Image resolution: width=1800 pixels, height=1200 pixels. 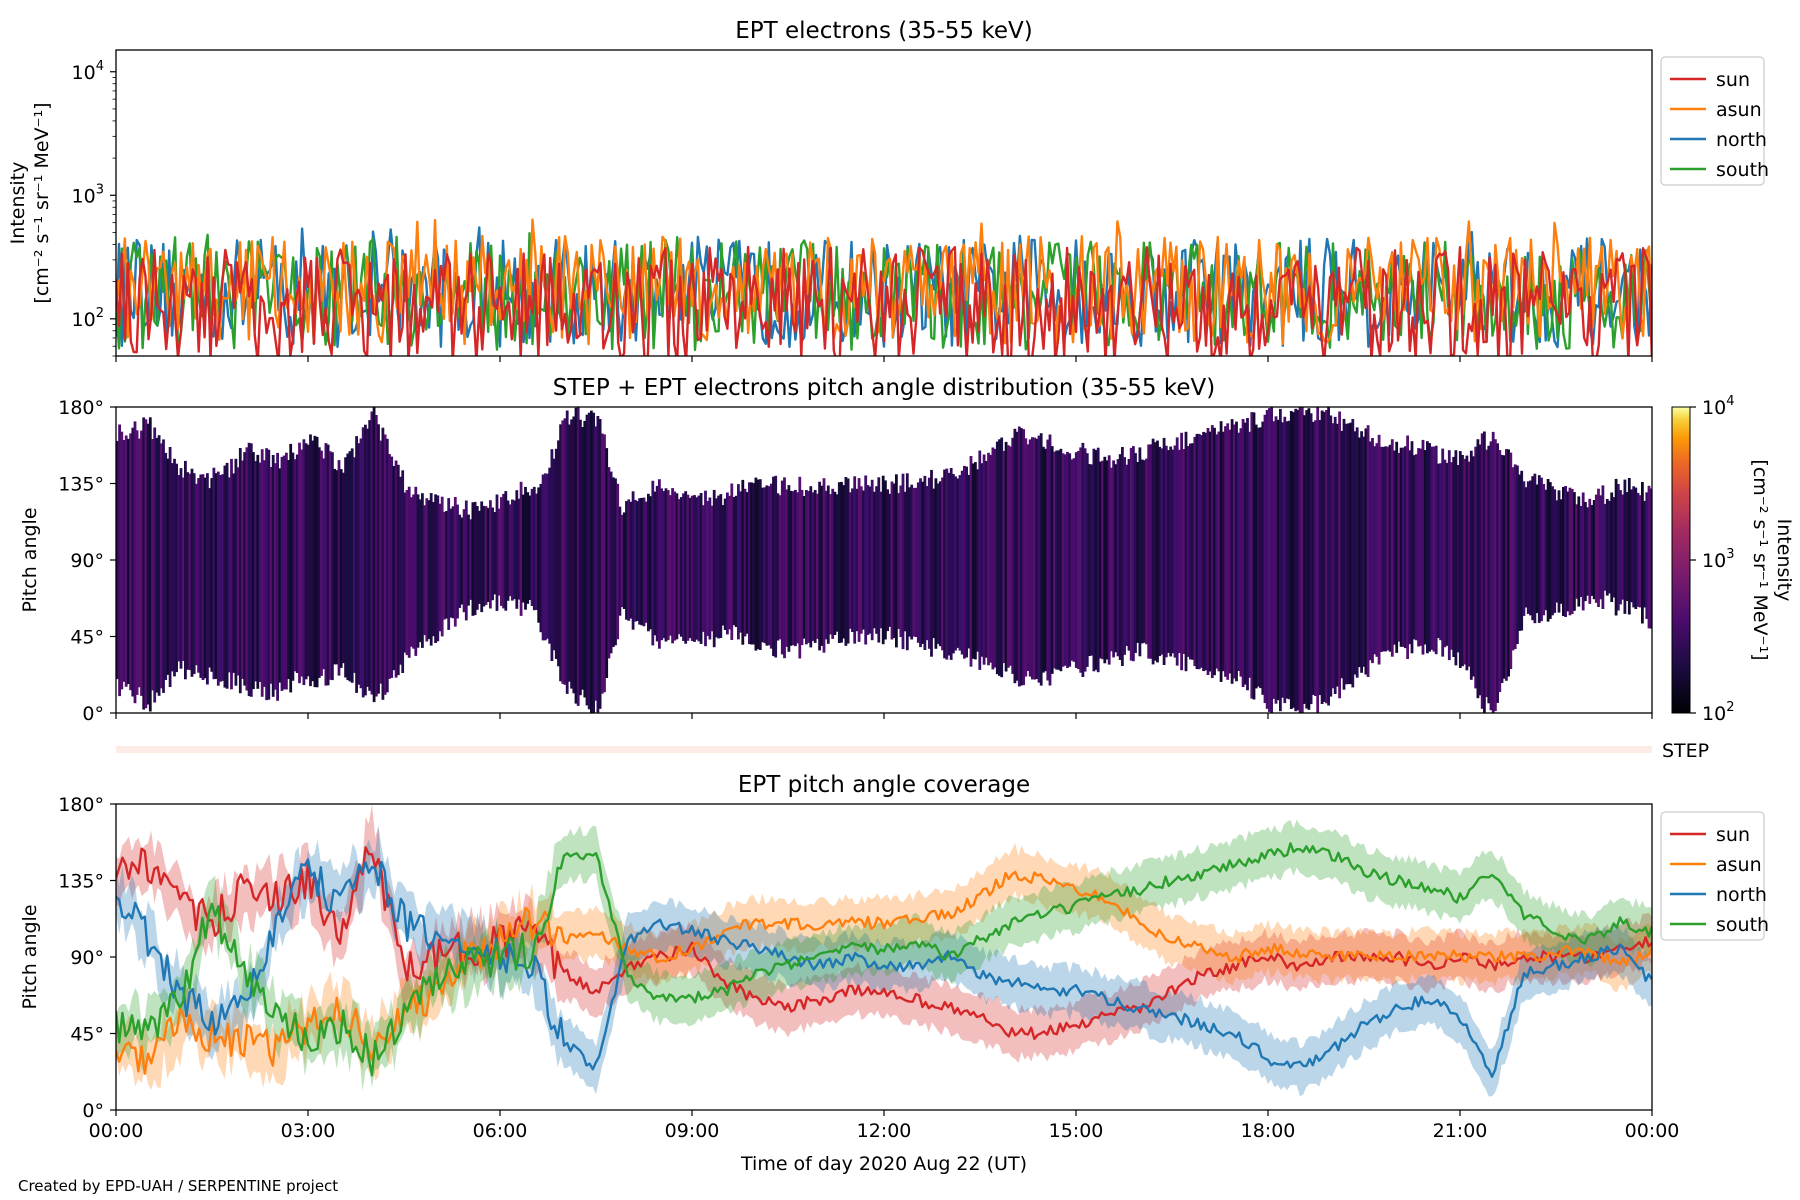 What do you see at coordinates (1712, 876) in the screenshot?
I see `legend-box` at bounding box center [1712, 876].